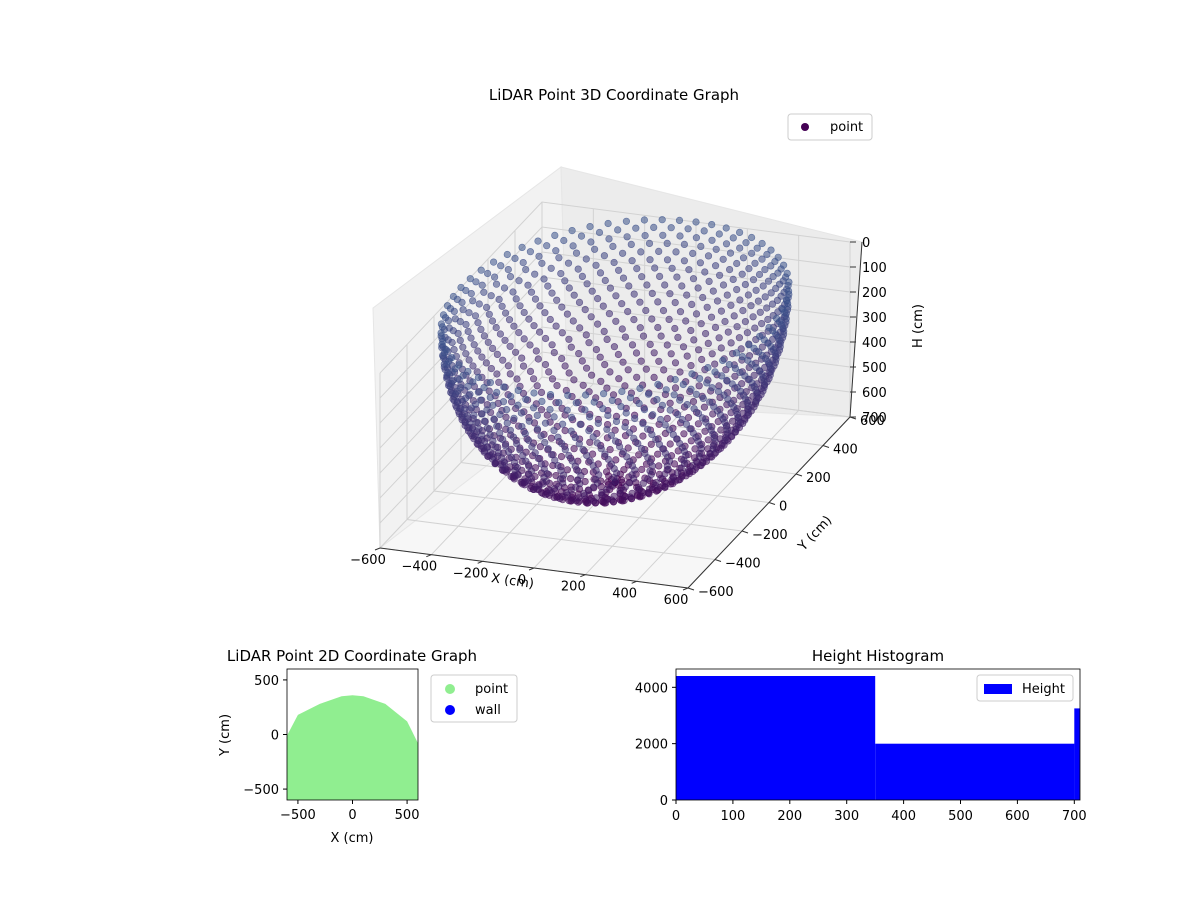 The width and height of the screenshot is (1200, 900). I want to click on y-tick-2d-label-1: 0, so click(275, 736).